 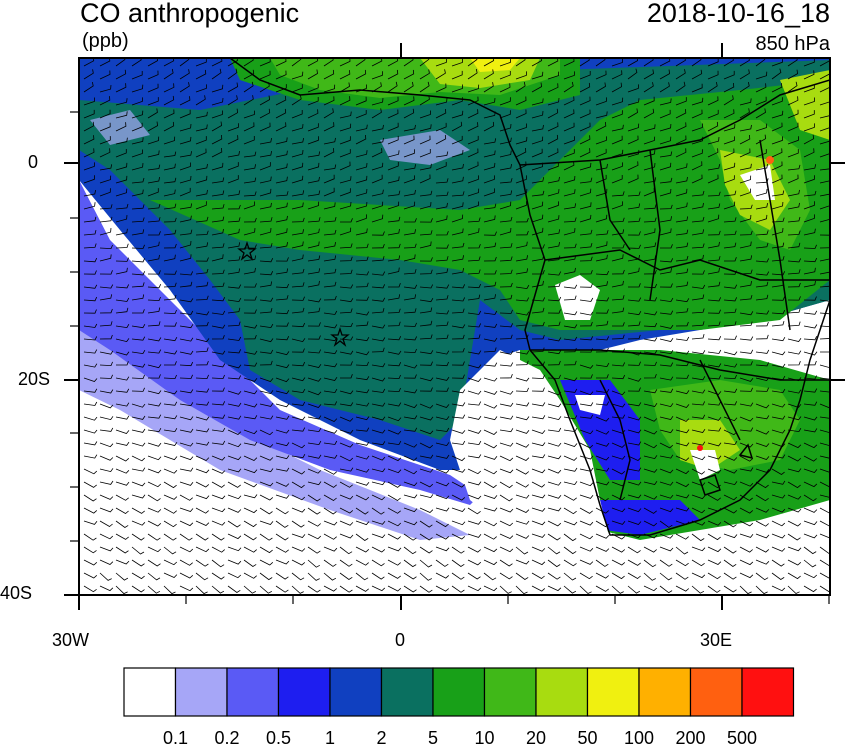 I want to click on colorbar-label: 2, so click(x=381, y=738).